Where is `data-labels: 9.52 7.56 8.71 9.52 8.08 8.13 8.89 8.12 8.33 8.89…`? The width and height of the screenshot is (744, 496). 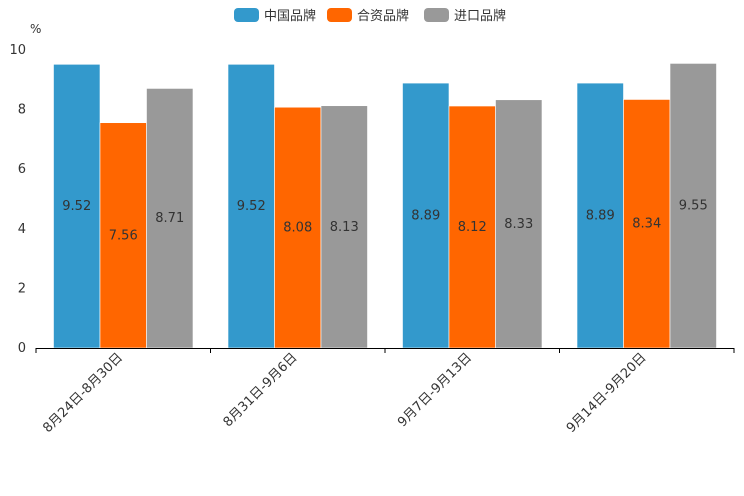 data-labels: 9.52 7.56 8.71 9.52 8.08 8.13 8.89 8.12 8.33 8.89… is located at coordinates (384, 221).